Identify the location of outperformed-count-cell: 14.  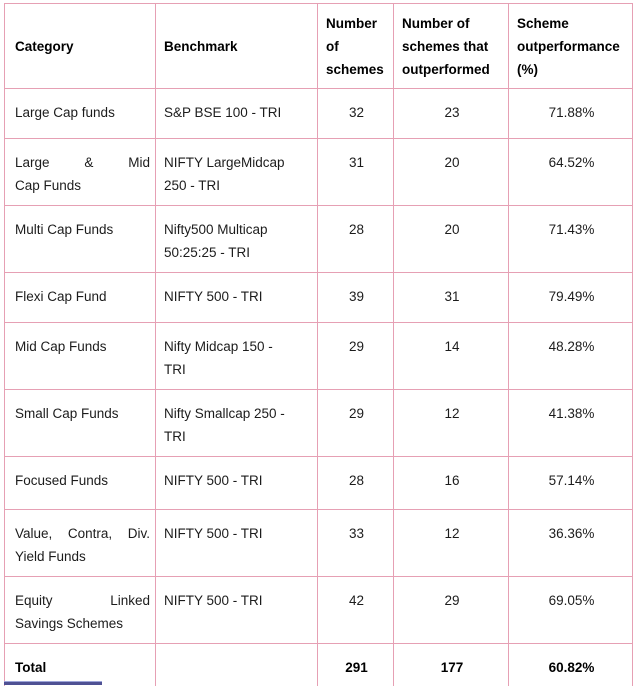
(451, 356).